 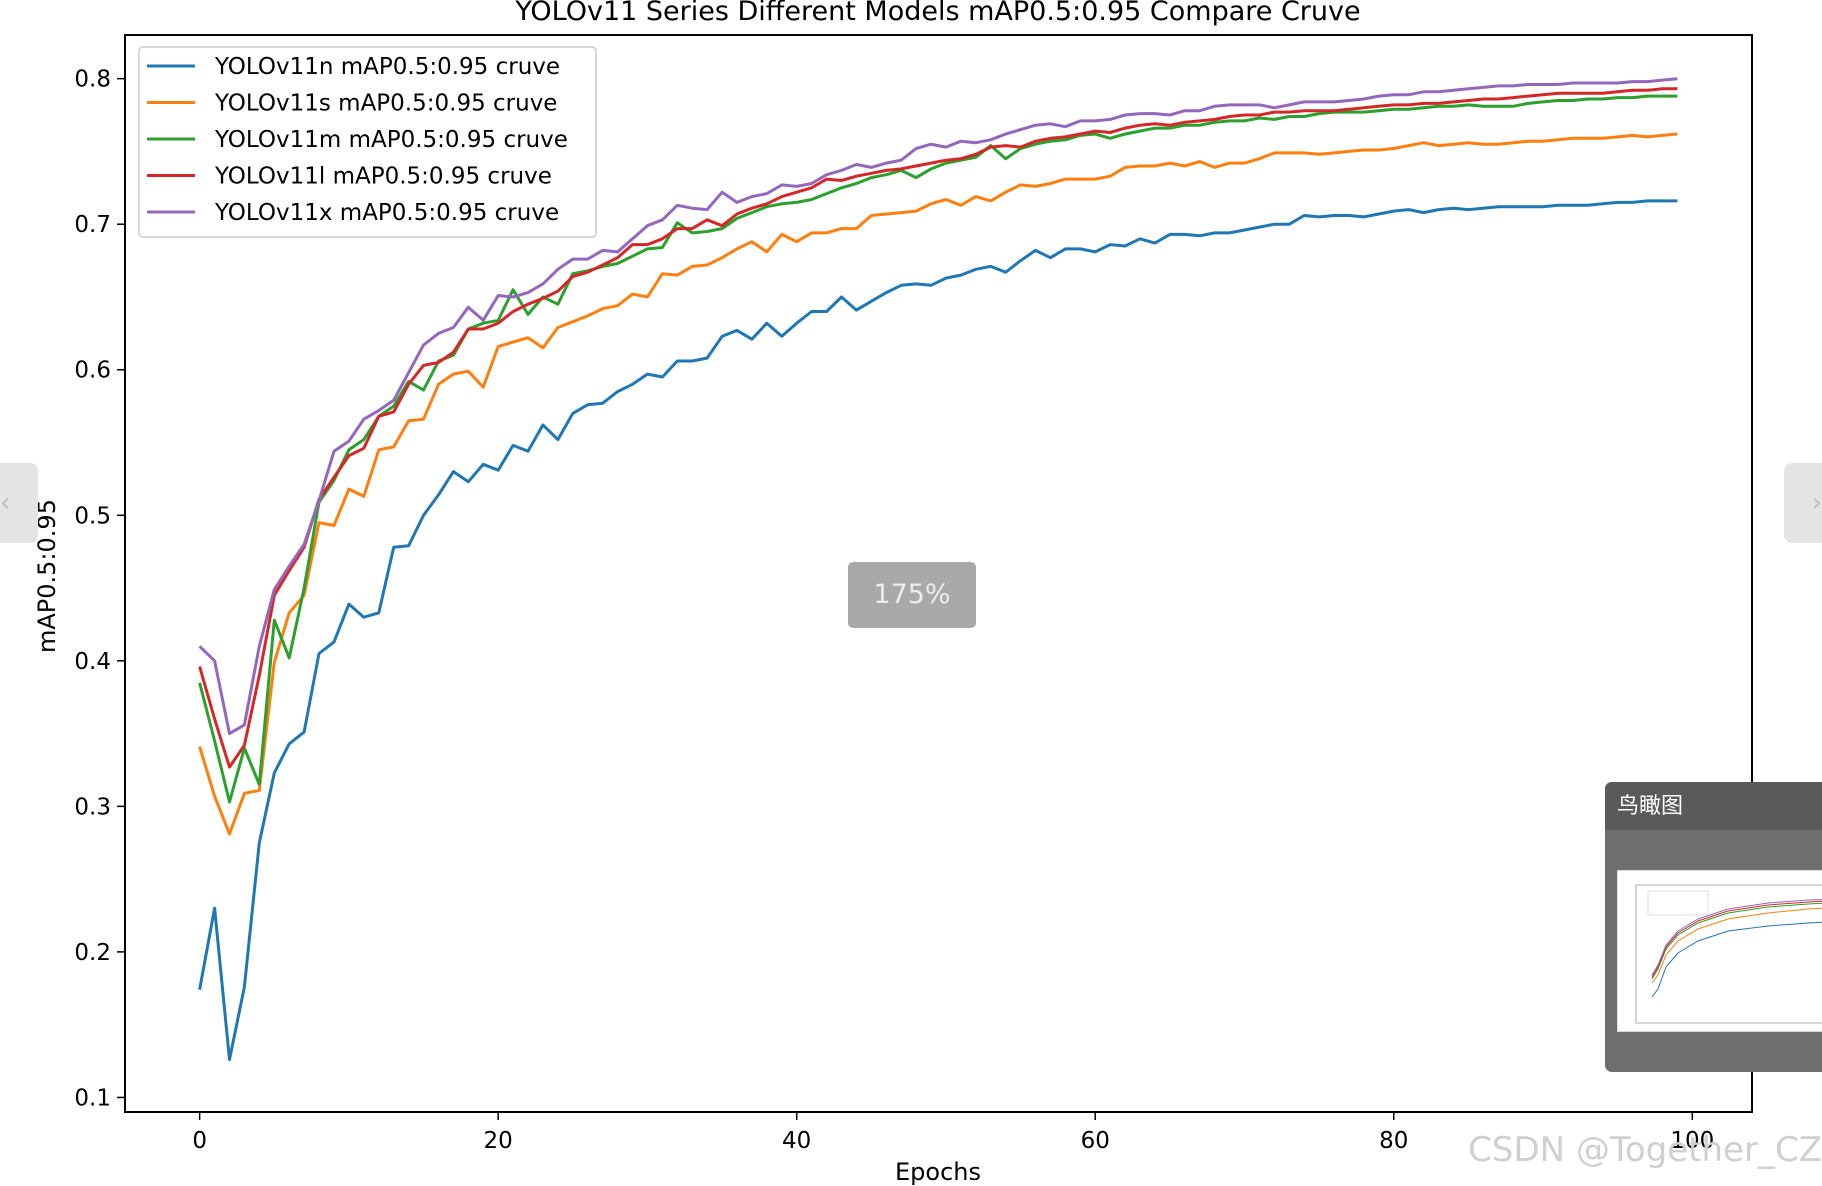 I want to click on birdseye-panel: 鸟瞰图, so click(x=1713, y=927).